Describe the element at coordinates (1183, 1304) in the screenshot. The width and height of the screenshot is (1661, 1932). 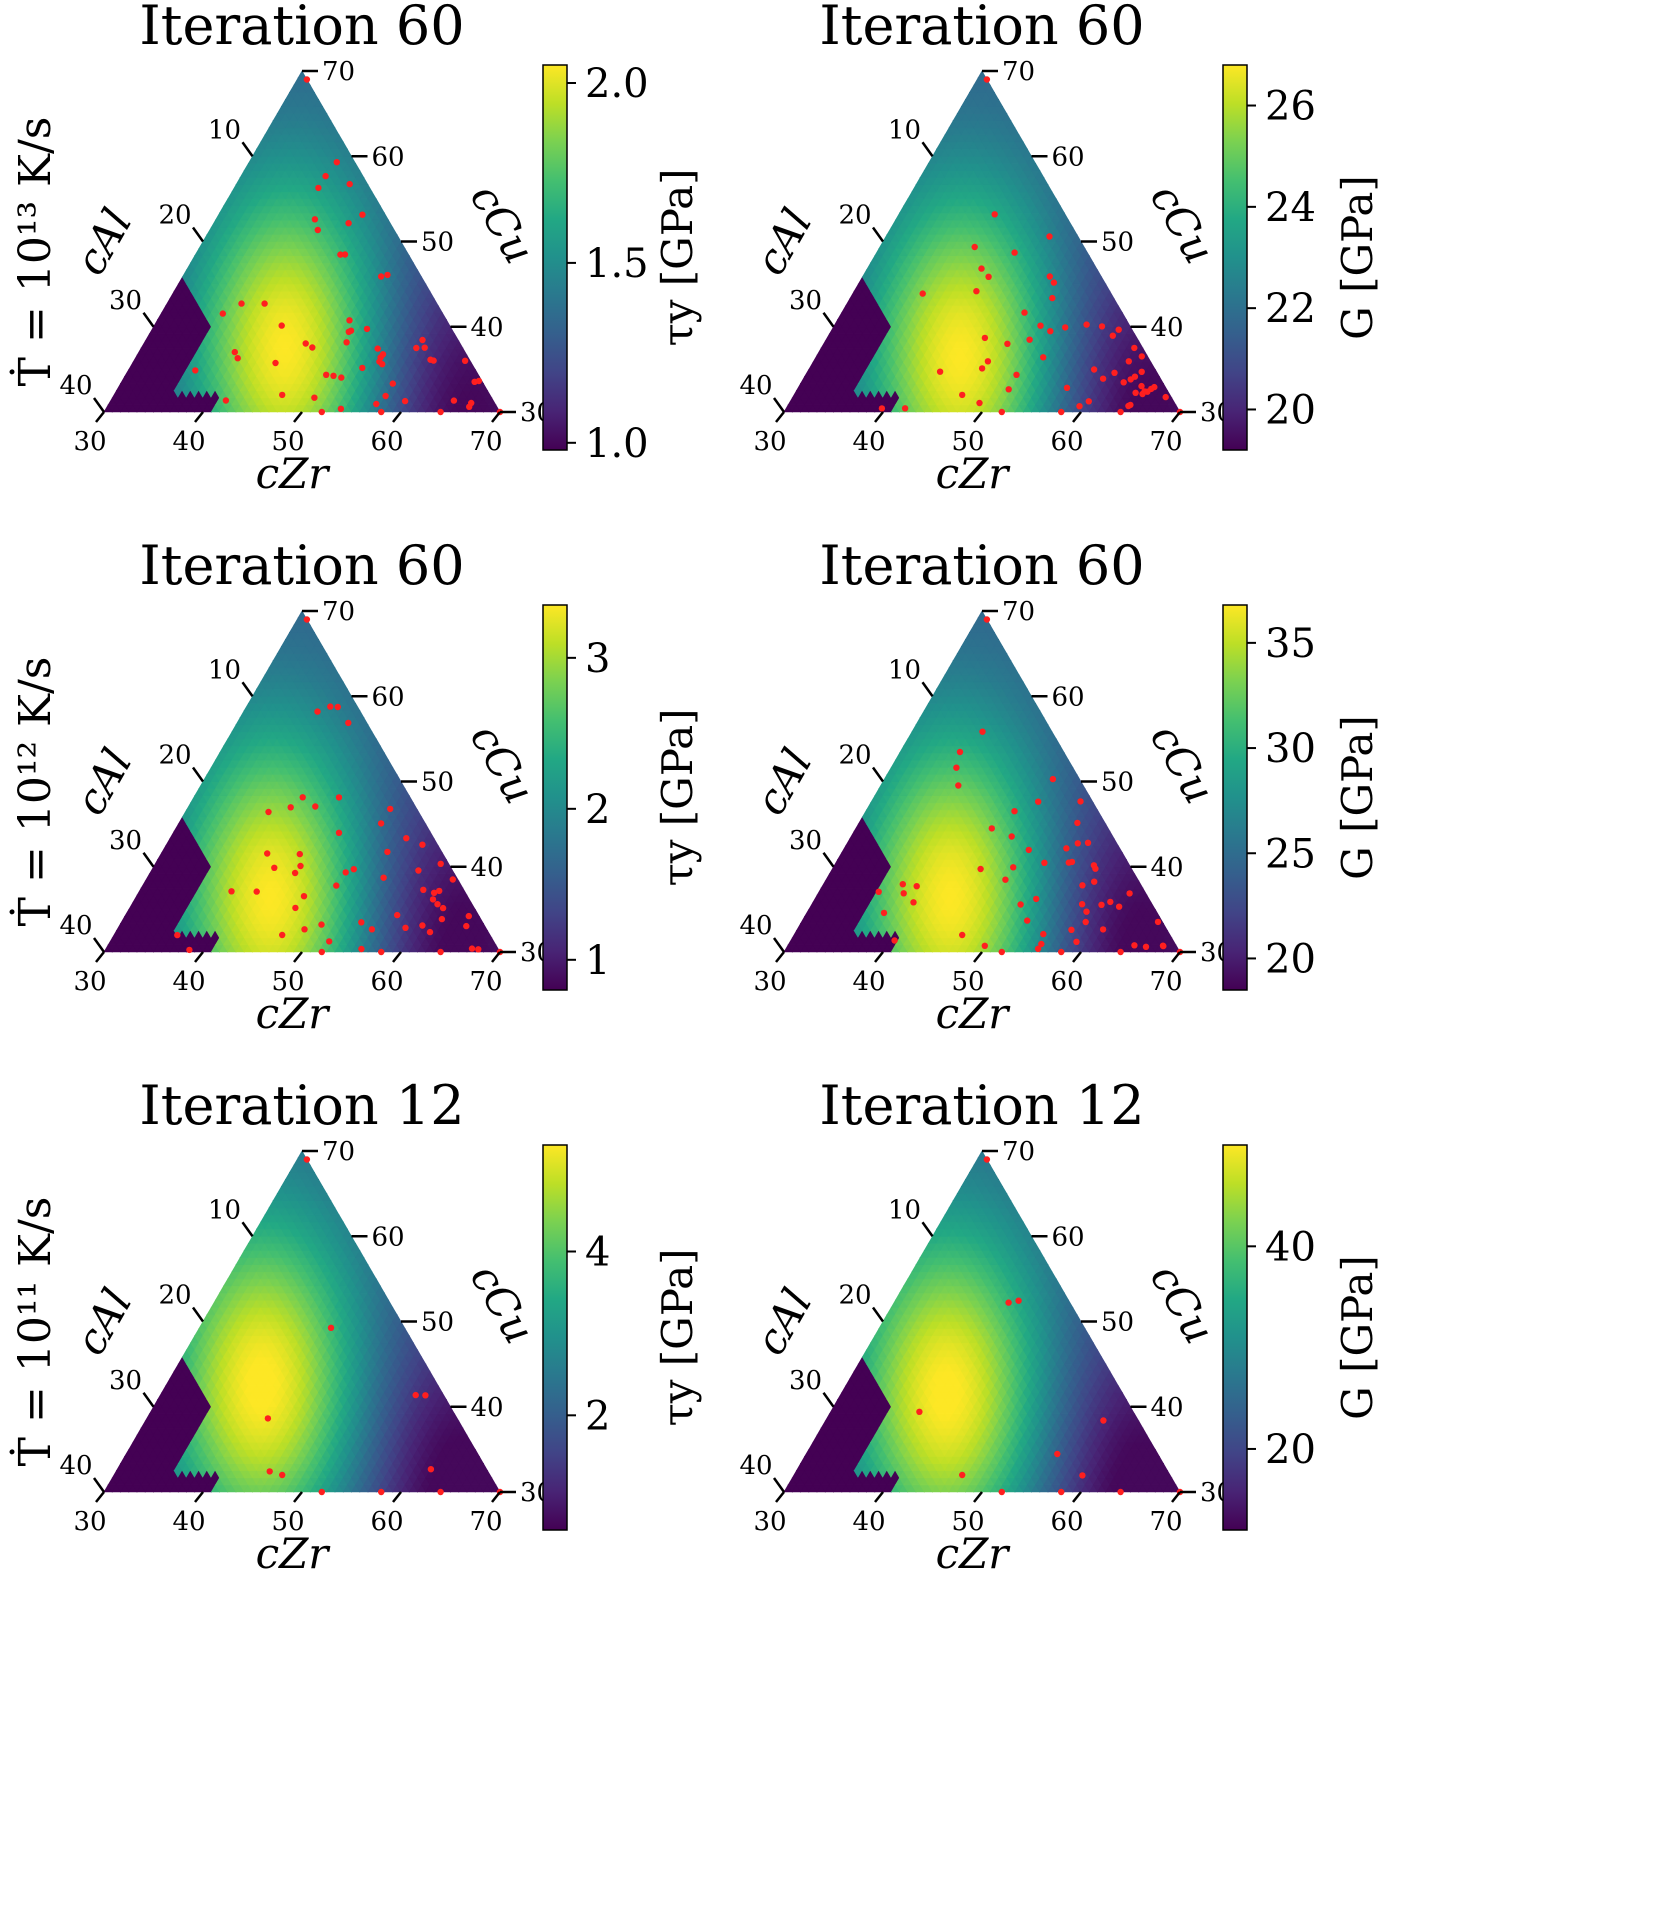
I see `c-cu-axis-label: cCu` at that location.